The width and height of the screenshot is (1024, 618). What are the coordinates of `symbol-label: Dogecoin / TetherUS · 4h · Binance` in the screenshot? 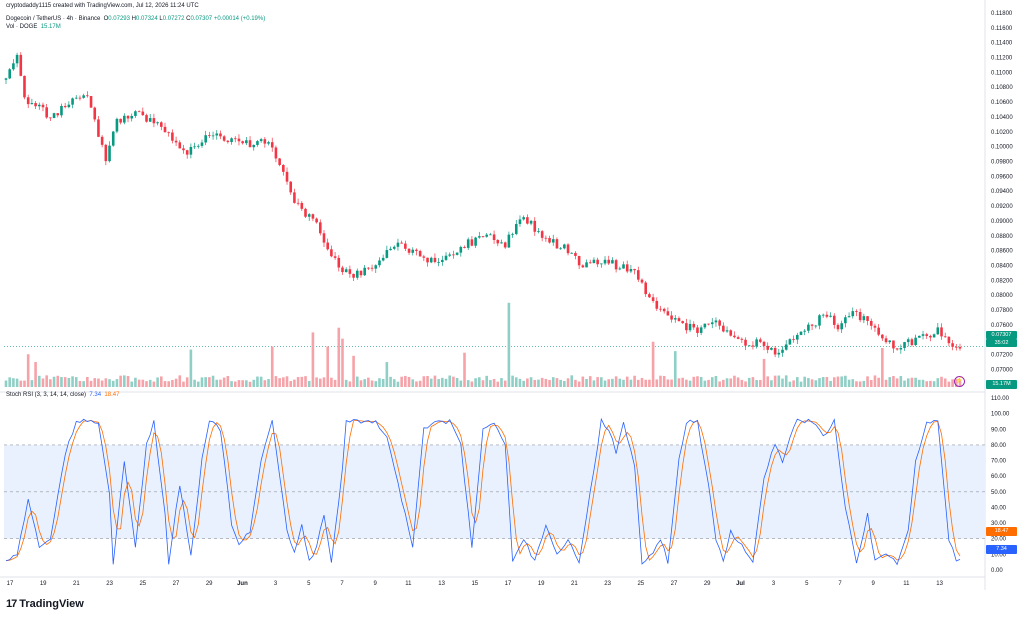 It's located at (53, 19).